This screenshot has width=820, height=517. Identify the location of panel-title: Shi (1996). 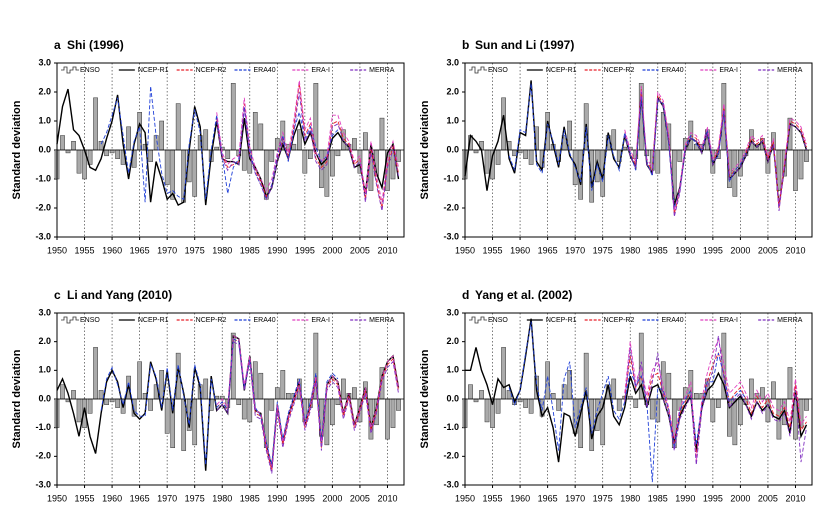
(95, 45).